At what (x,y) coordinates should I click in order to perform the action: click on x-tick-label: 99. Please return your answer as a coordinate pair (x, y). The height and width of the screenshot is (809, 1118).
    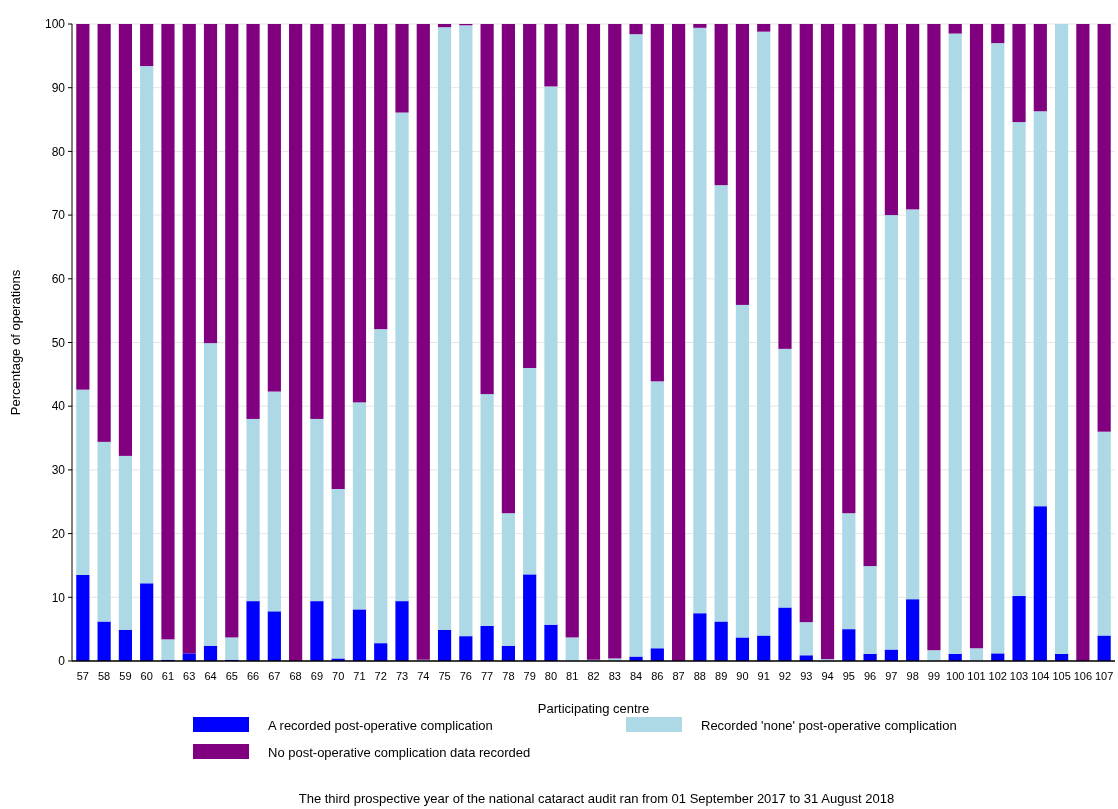
    Looking at the image, I should click on (934, 676).